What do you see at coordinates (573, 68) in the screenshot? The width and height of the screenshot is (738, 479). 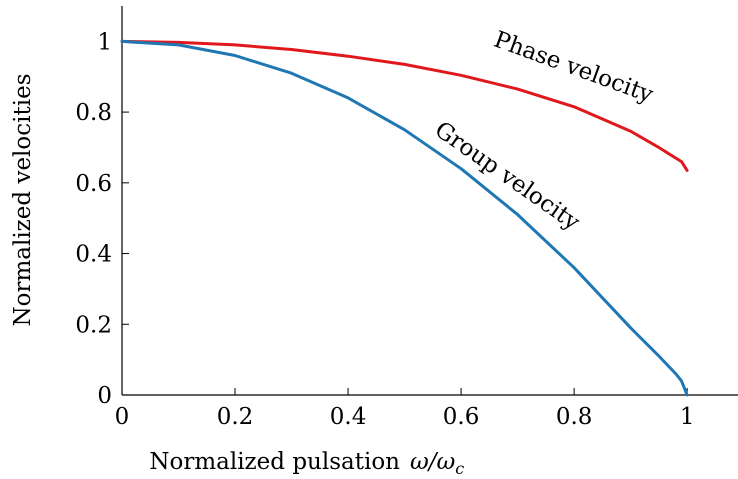 I see `phase-velocity-label: Phase velocity` at bounding box center [573, 68].